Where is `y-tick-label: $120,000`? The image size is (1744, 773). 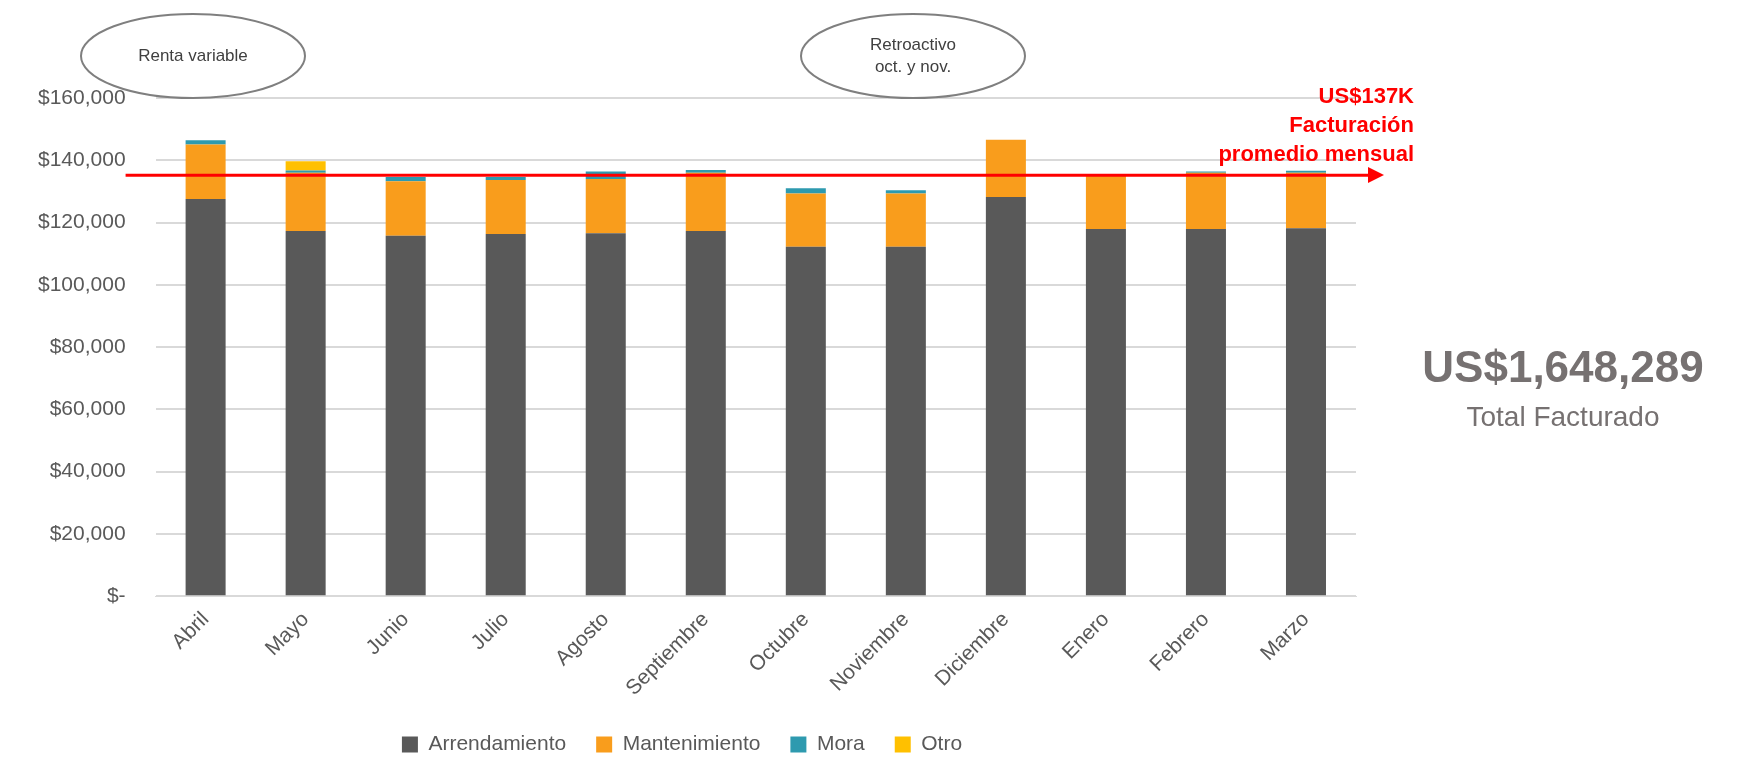 y-tick-label: $120,000 is located at coordinates (82, 221).